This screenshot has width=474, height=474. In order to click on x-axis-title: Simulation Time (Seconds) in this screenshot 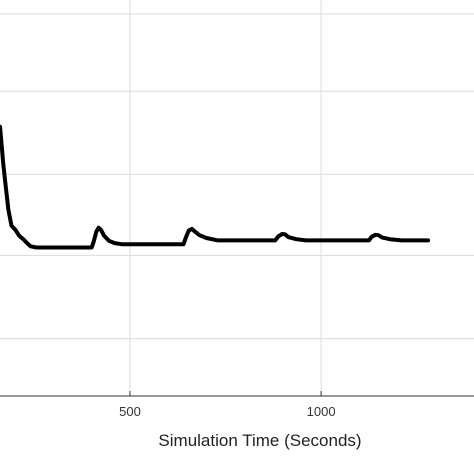, I will do `click(259, 440)`.